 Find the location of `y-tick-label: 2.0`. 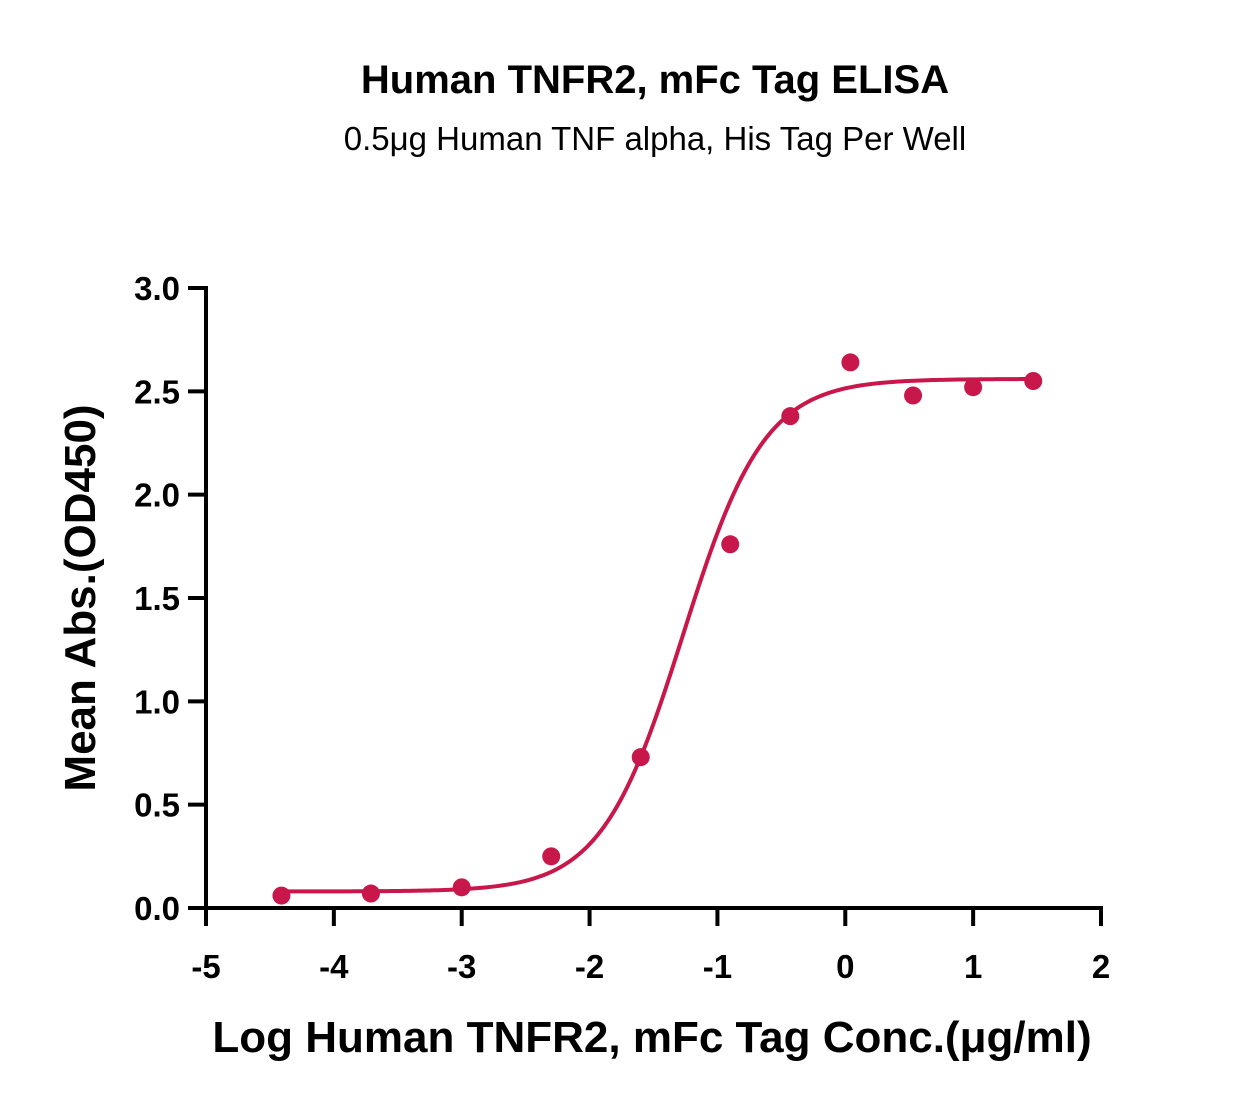

y-tick-label: 2.0 is located at coordinates (157, 495).